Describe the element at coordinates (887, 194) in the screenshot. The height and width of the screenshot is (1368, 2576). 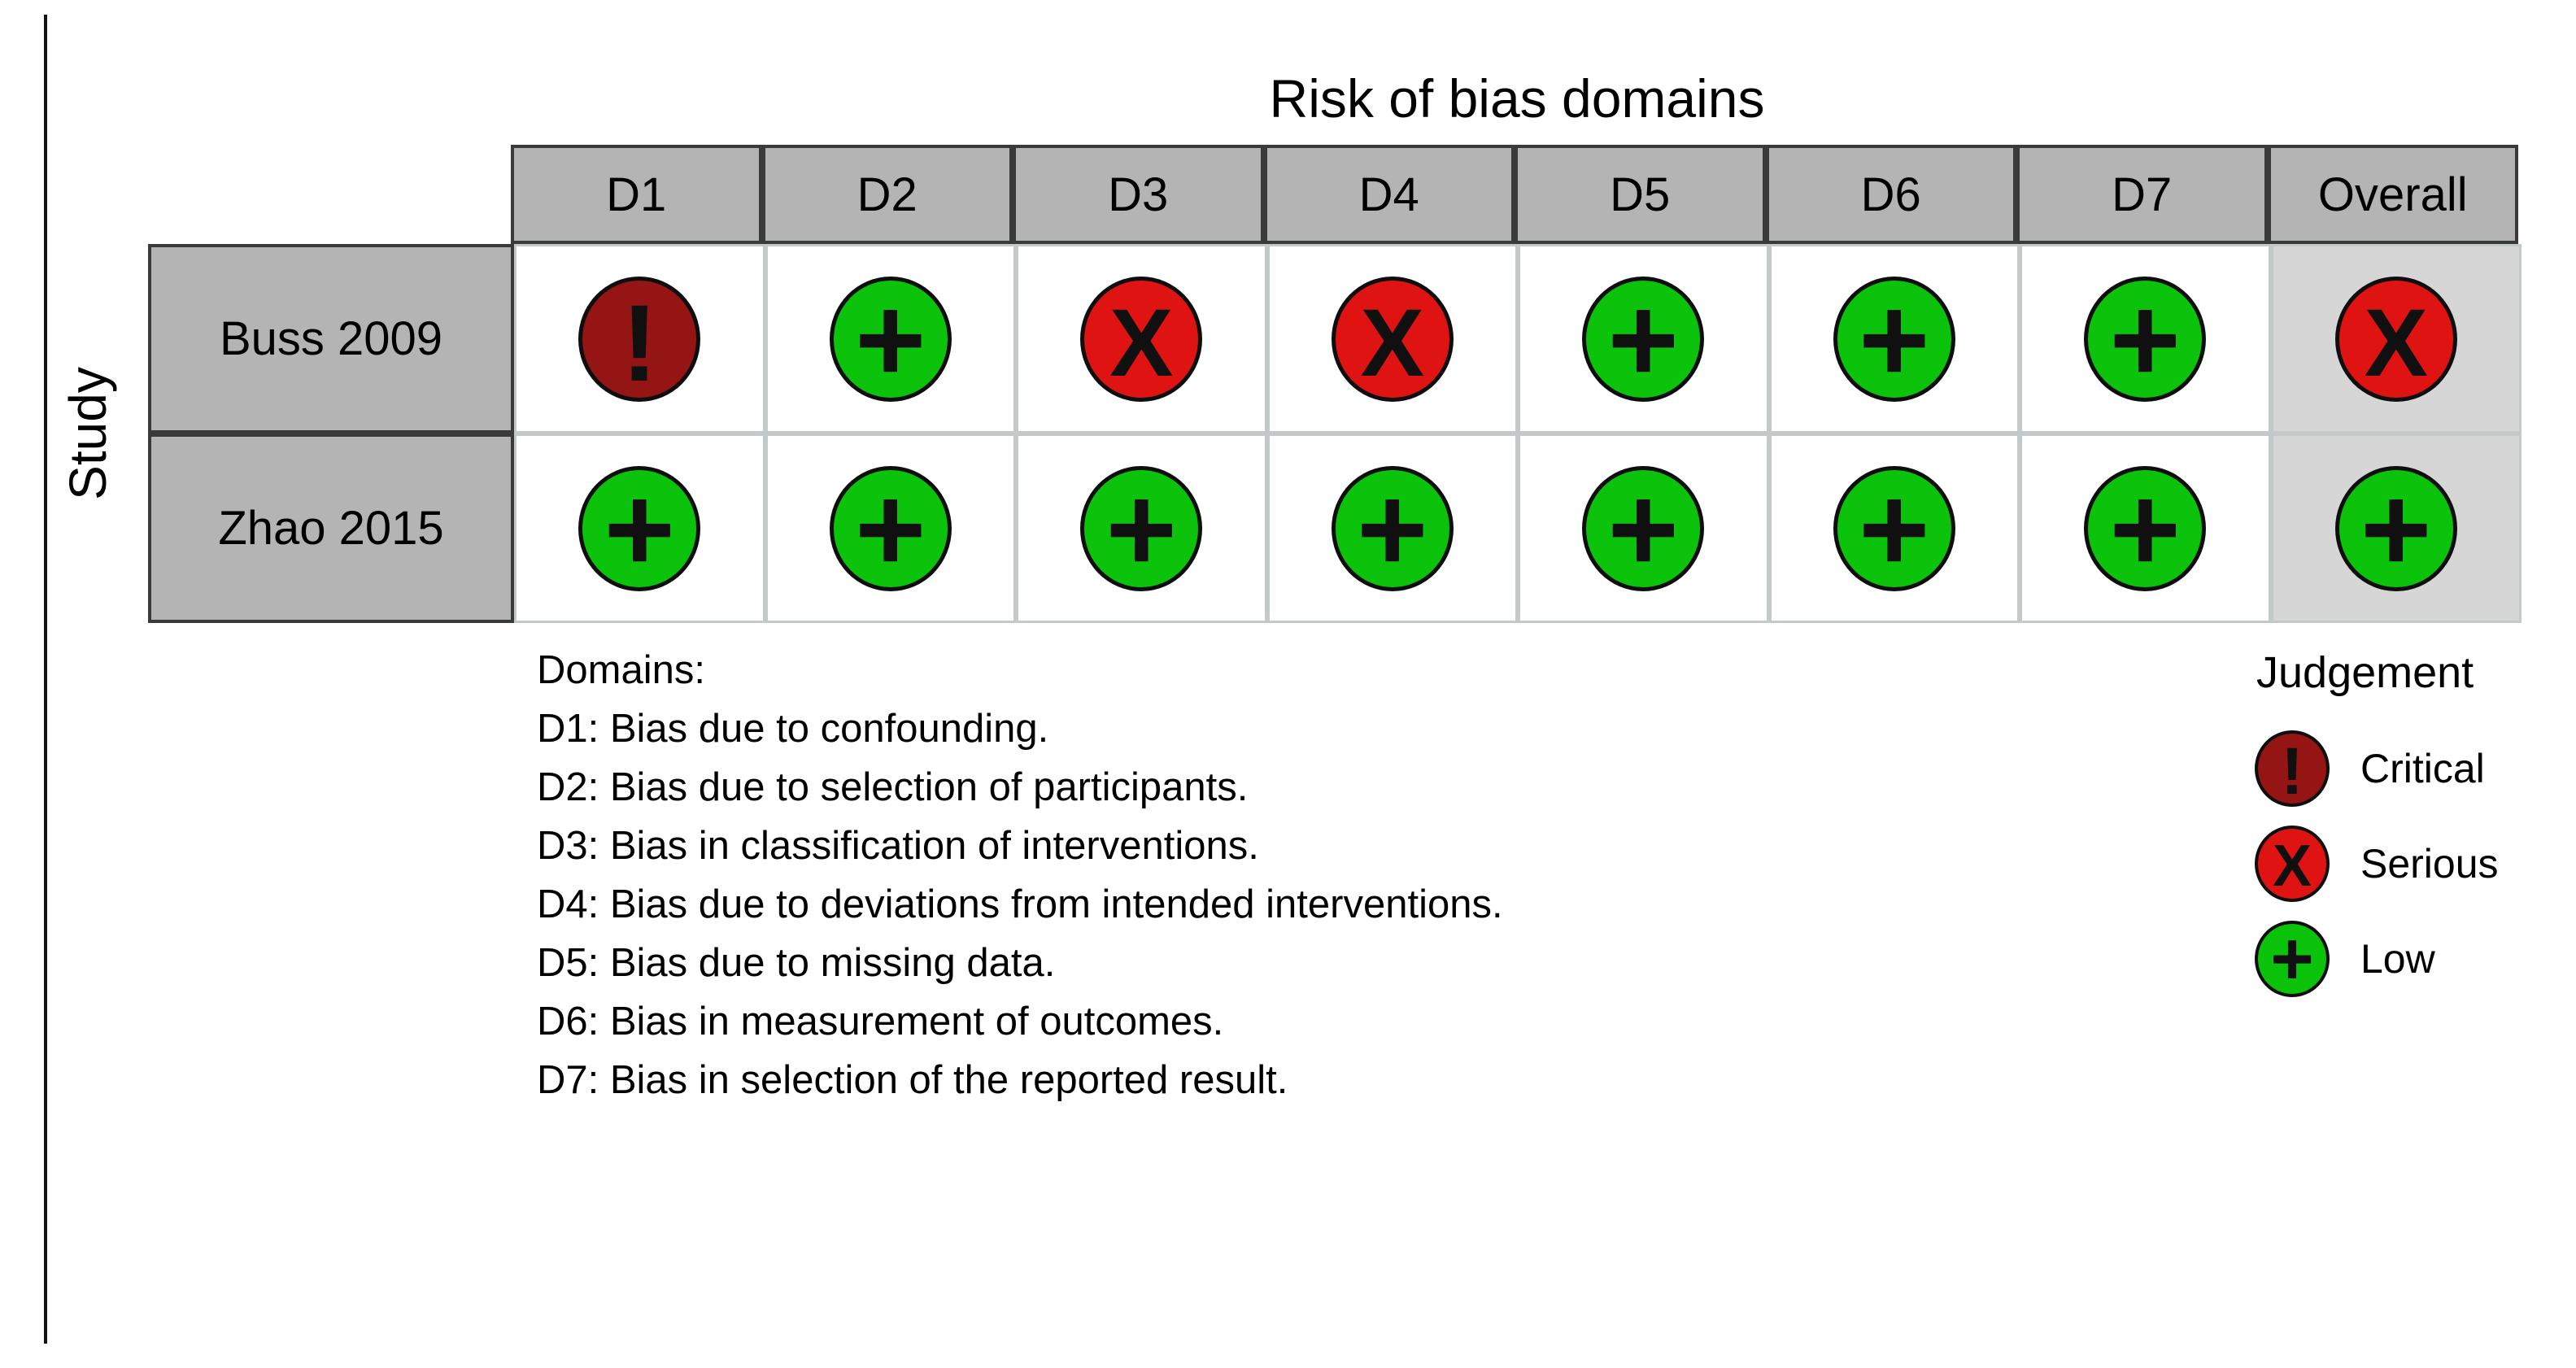
I see `column-header-d2: D2` at that location.